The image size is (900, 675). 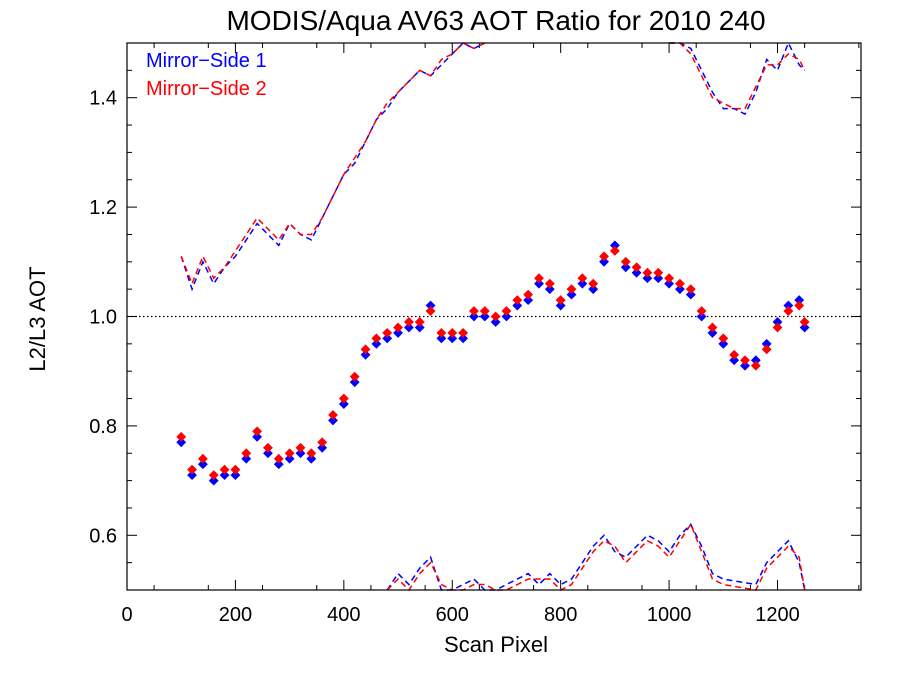 I want to click on x-tick-label: 0, so click(x=126, y=615).